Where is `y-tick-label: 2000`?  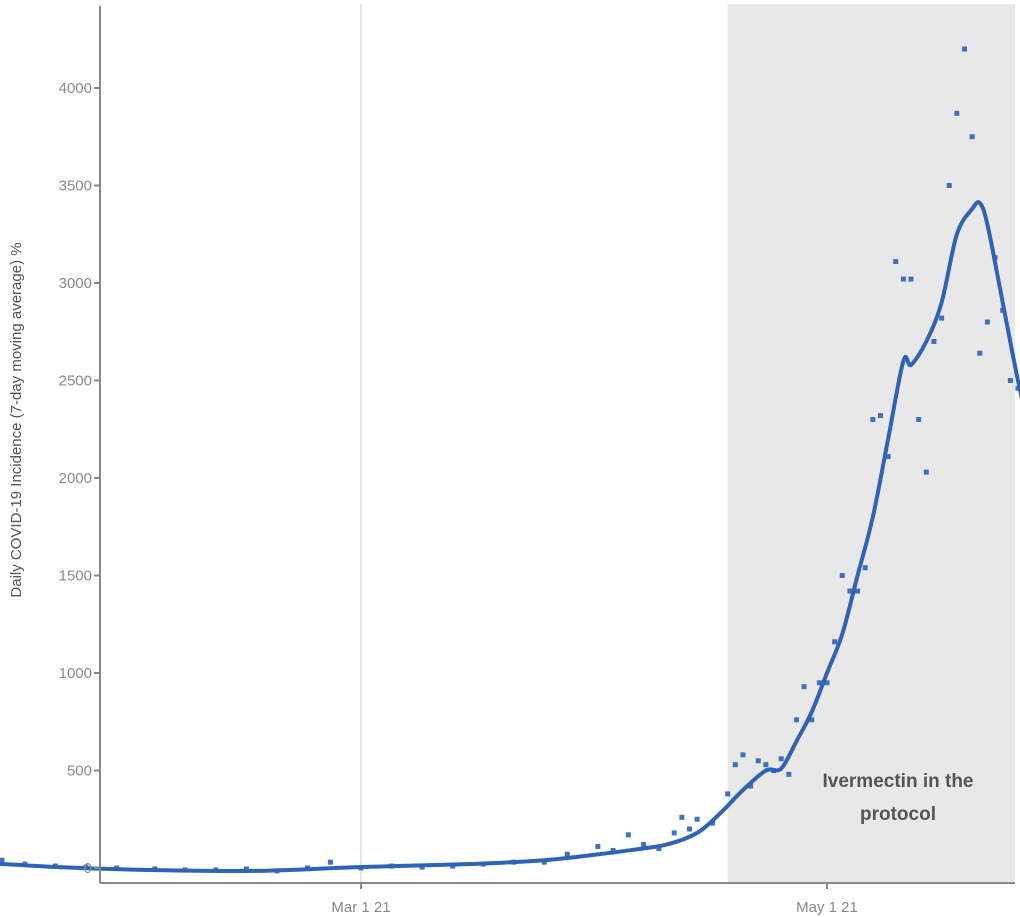
y-tick-label: 2000 is located at coordinates (75, 478).